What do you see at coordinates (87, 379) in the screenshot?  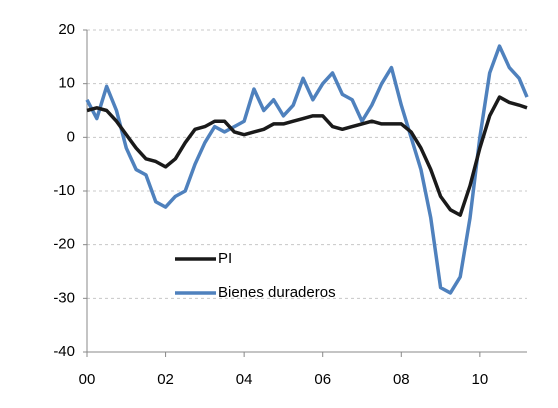 I see `x-tick-label: 00` at bounding box center [87, 379].